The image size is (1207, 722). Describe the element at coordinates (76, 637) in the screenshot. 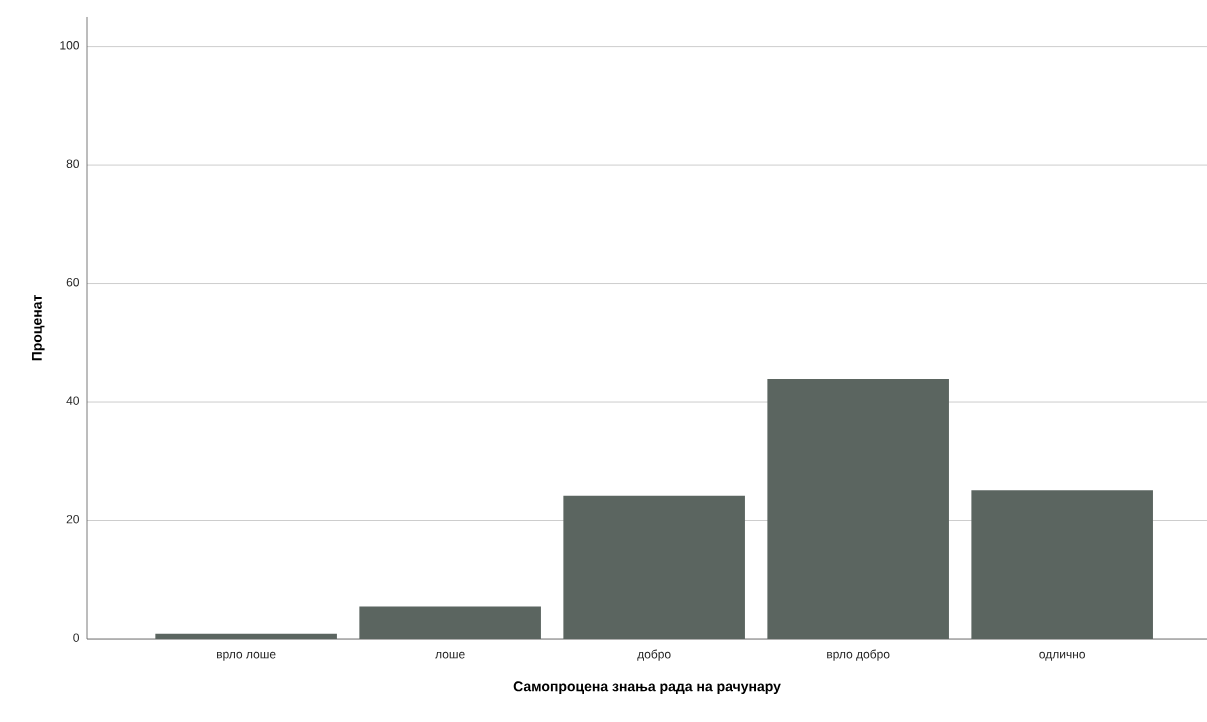

I see `y-tick-label: 0` at that location.